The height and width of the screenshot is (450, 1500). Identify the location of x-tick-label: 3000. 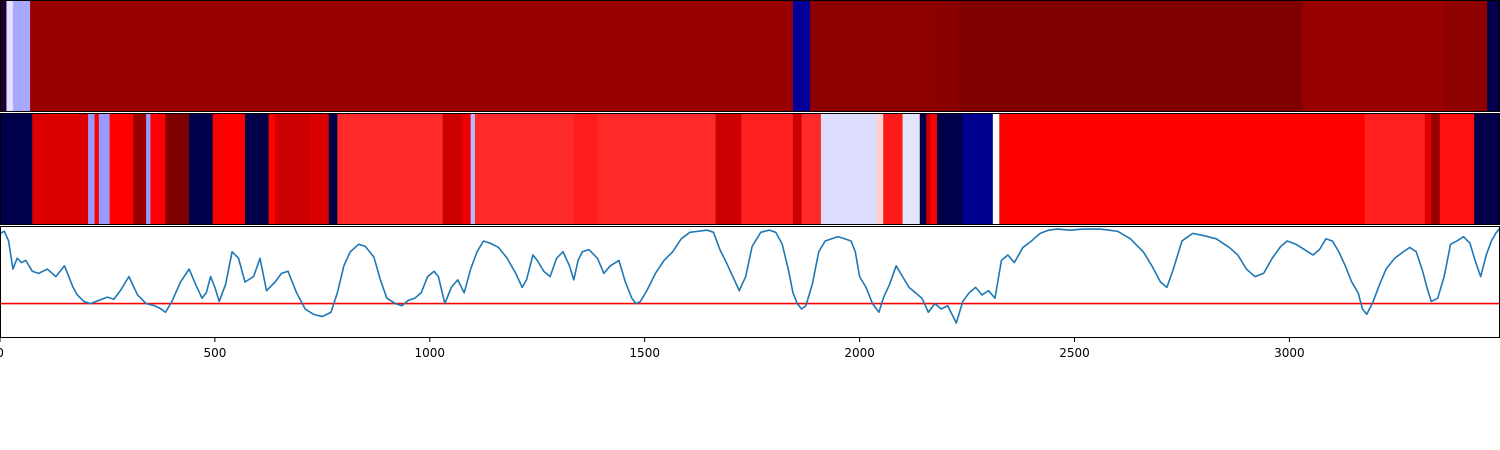
(1289, 353).